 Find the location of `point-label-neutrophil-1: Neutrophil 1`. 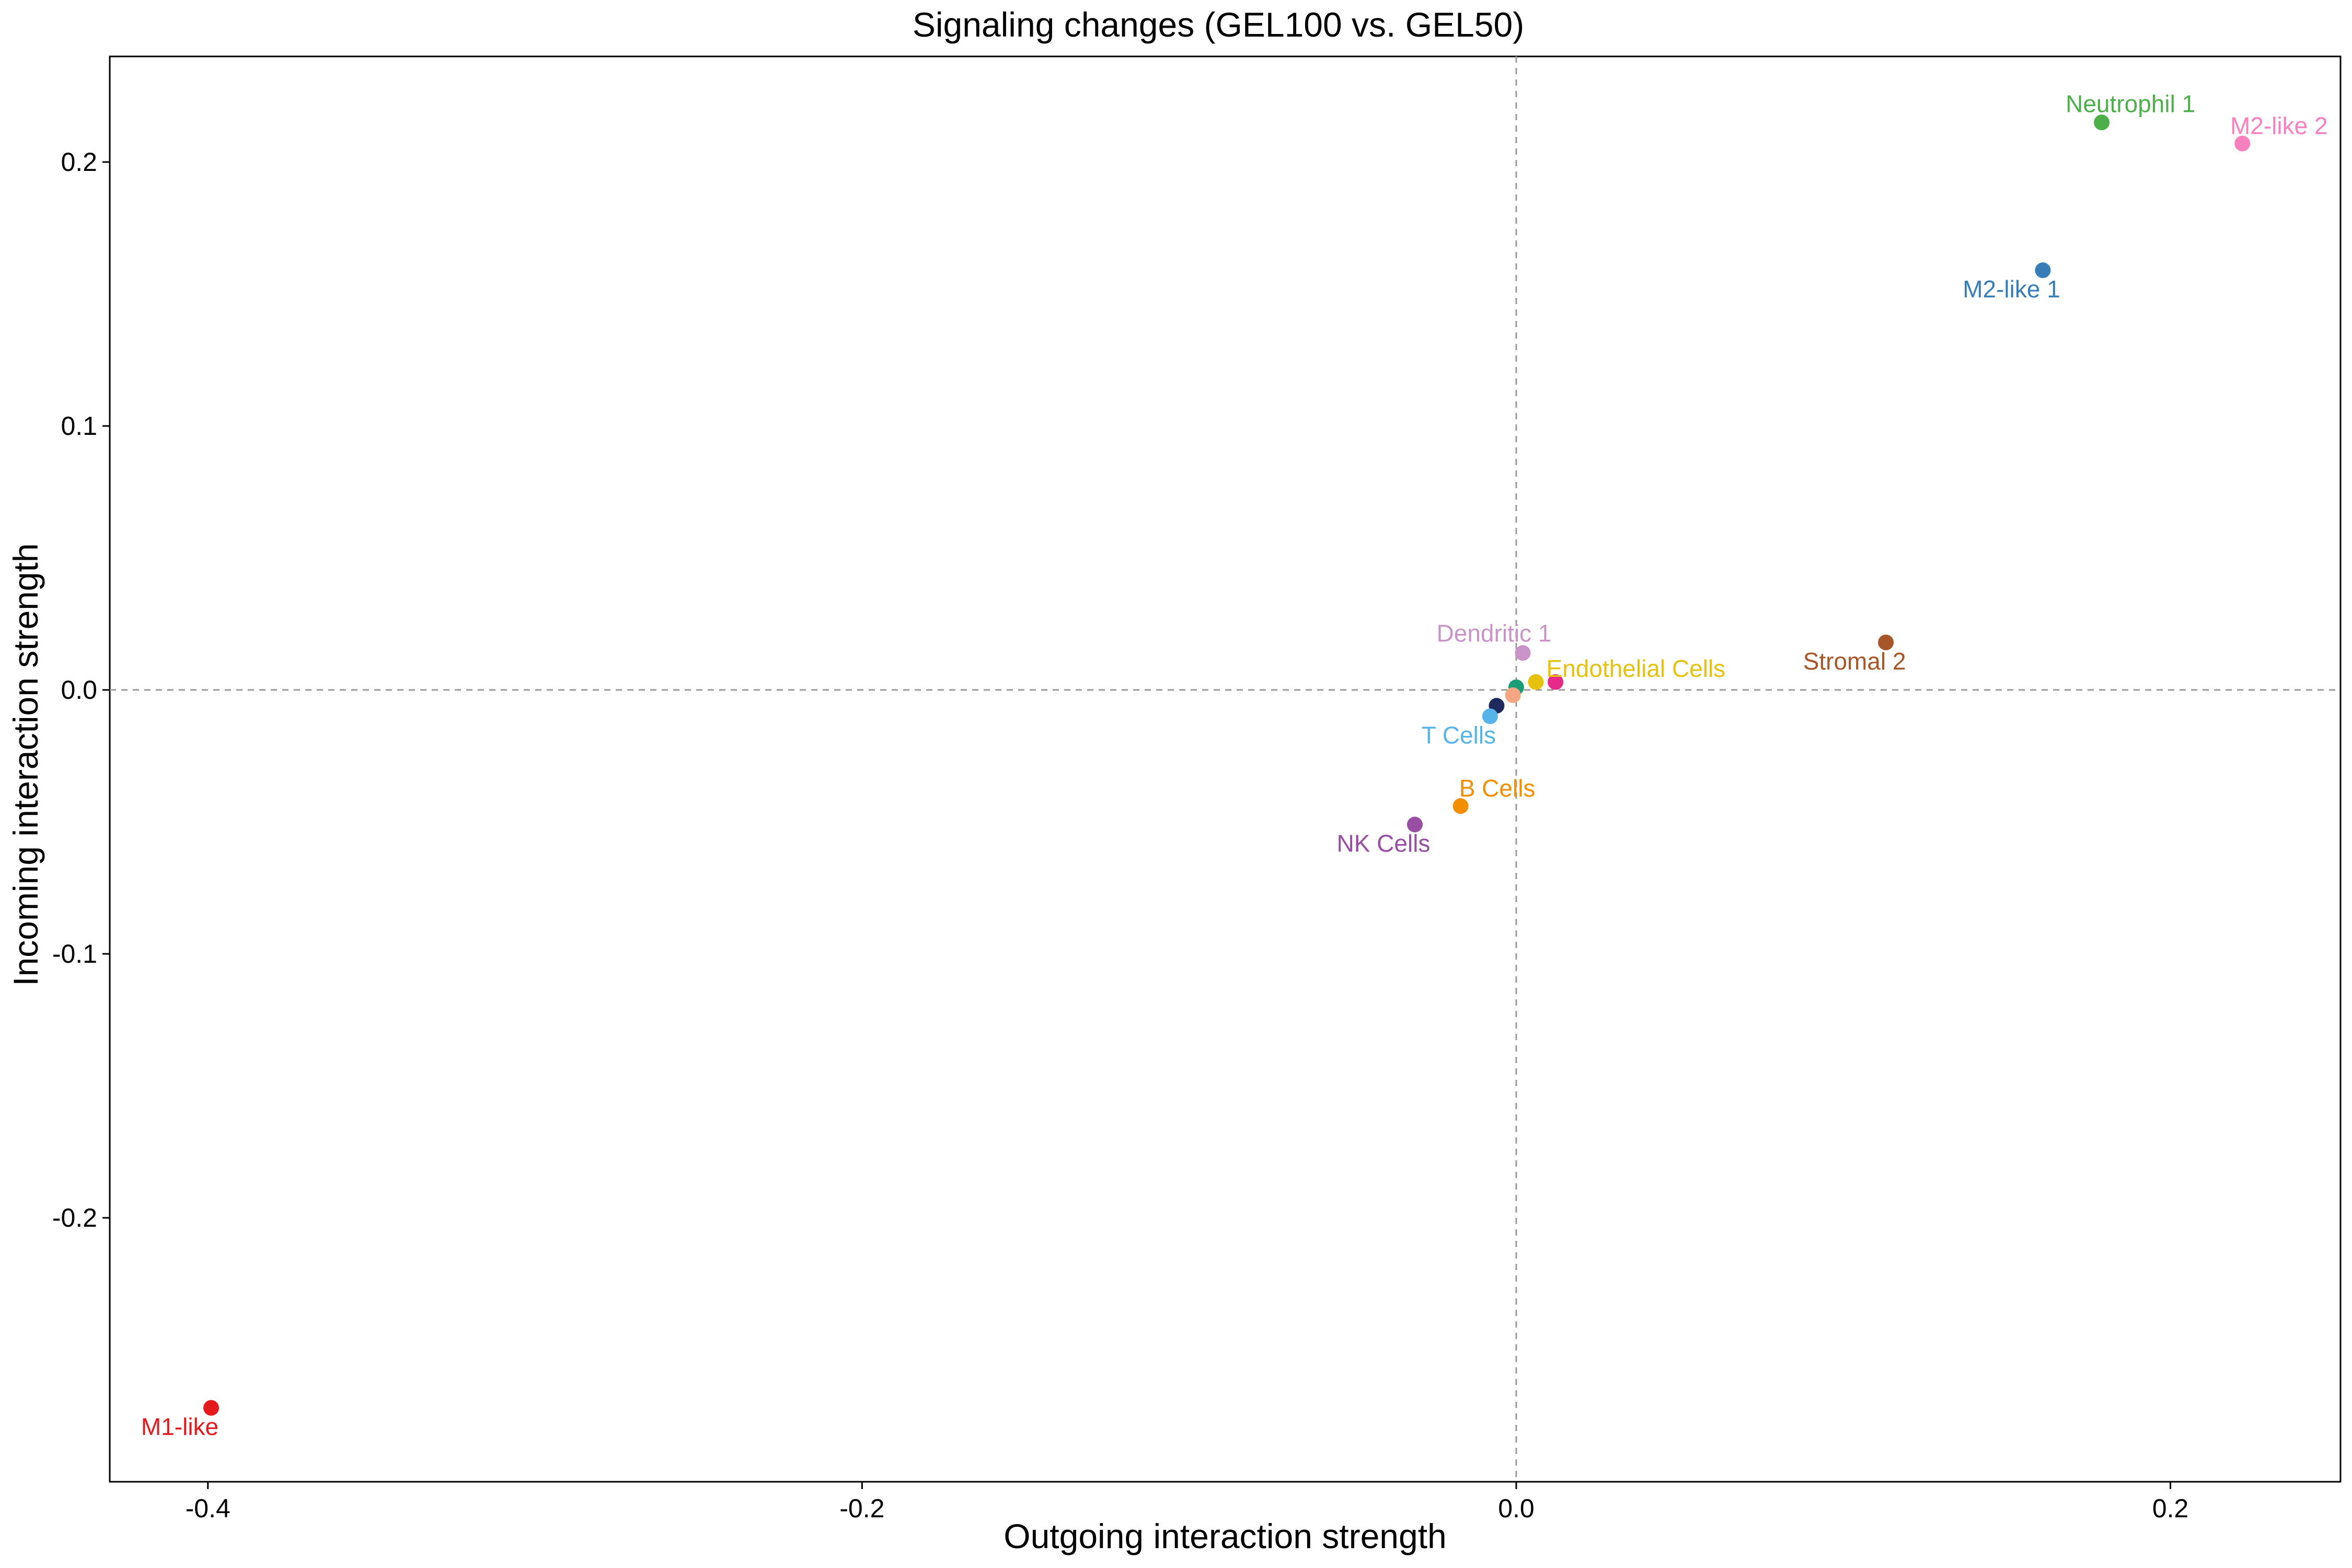

point-label-neutrophil-1: Neutrophil 1 is located at coordinates (2130, 103).